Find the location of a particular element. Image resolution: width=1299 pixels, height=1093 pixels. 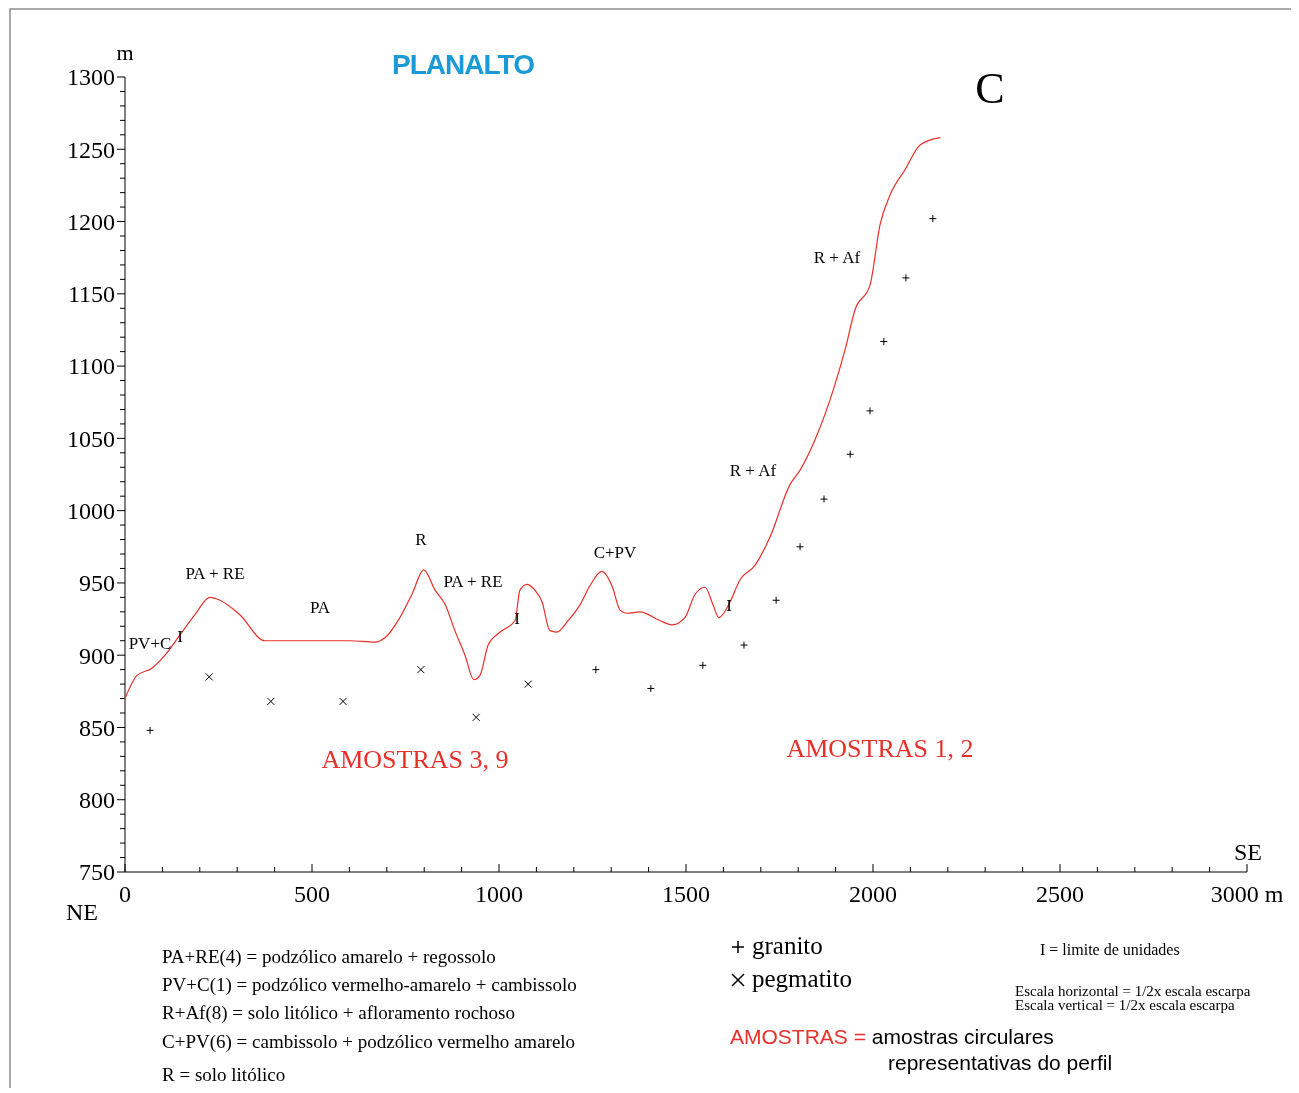

annotation: SE is located at coordinates (1248, 852).